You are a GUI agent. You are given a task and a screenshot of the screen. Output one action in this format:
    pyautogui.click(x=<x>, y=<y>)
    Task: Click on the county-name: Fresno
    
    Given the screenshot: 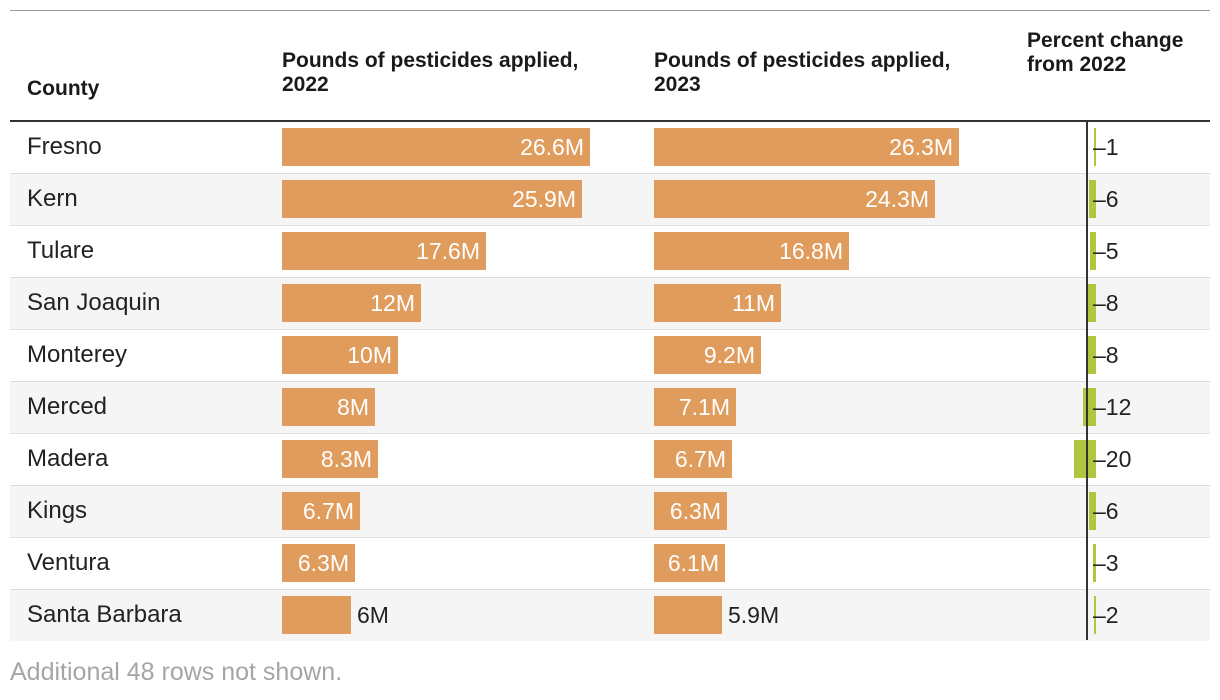 What is the action you would take?
    pyautogui.click(x=64, y=146)
    